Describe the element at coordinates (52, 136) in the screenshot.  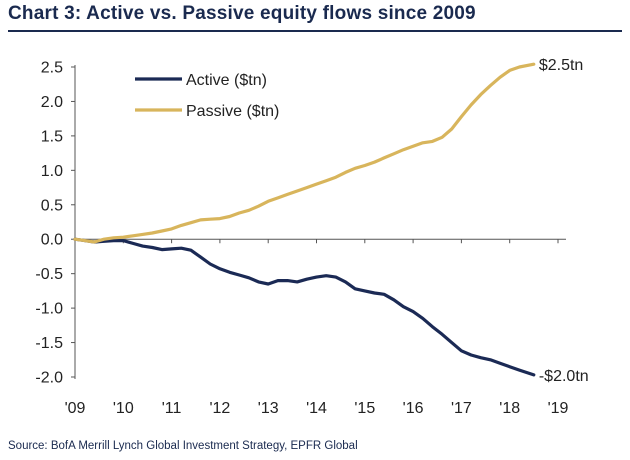
I see `y-tick-label: 1.5` at that location.